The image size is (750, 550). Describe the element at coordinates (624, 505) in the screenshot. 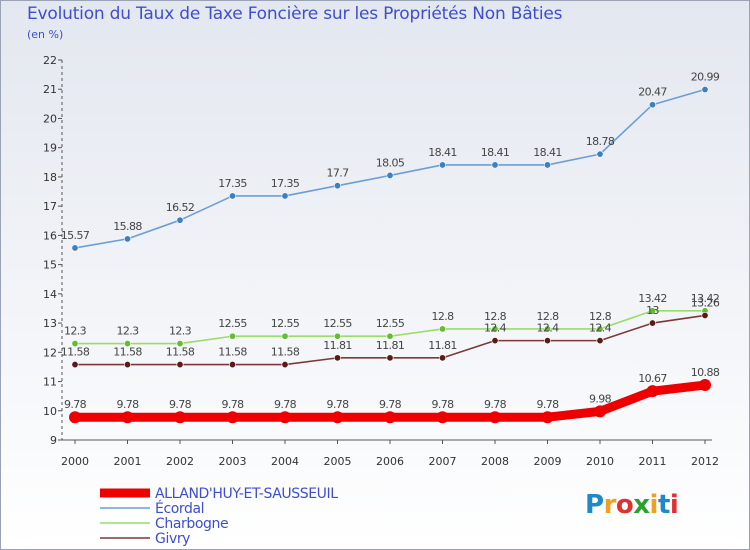

I see `logo-letter: o` at that location.